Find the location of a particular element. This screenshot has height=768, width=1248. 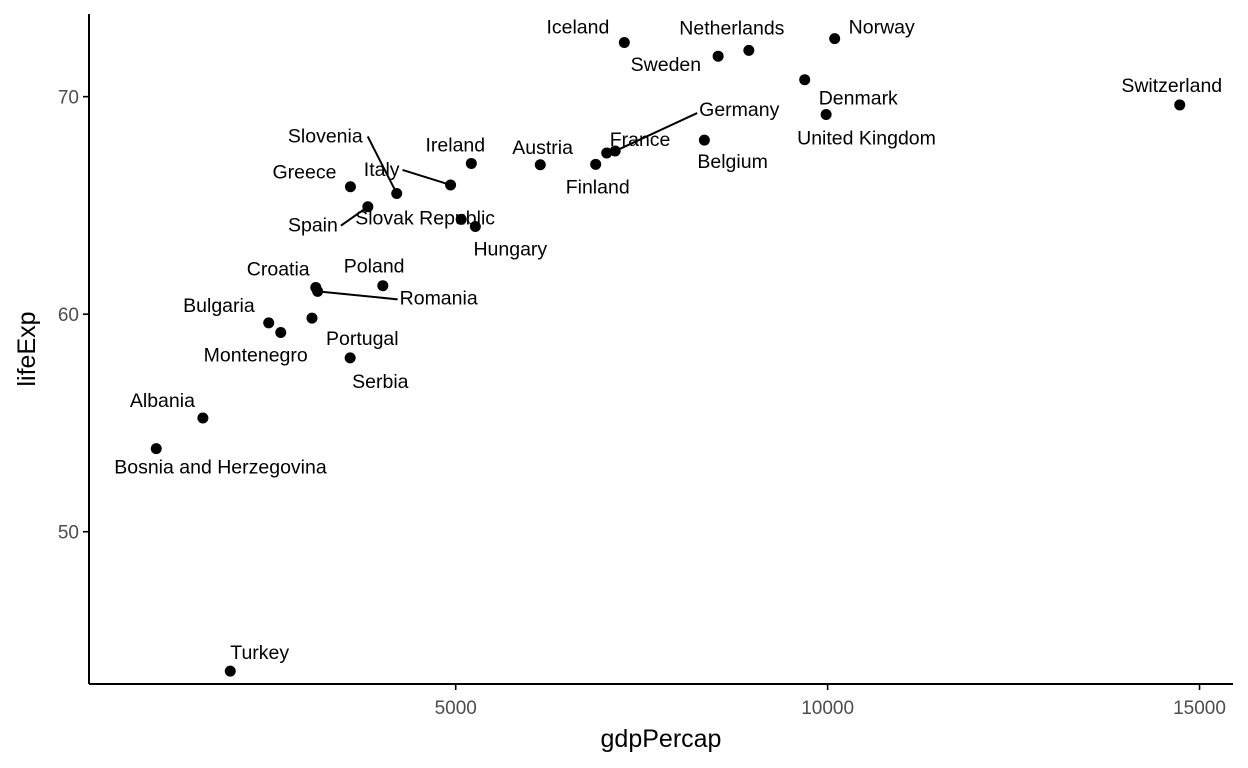

point-belgium is located at coordinates (704, 140).